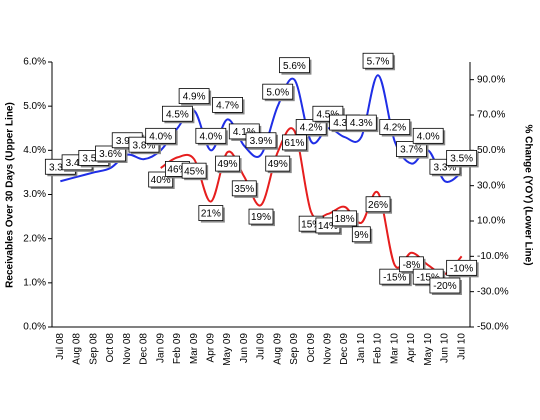 The height and width of the screenshot is (420, 540). Describe the element at coordinates (34, 62) in the screenshot. I see `y-tick-label: 6.0%` at that location.